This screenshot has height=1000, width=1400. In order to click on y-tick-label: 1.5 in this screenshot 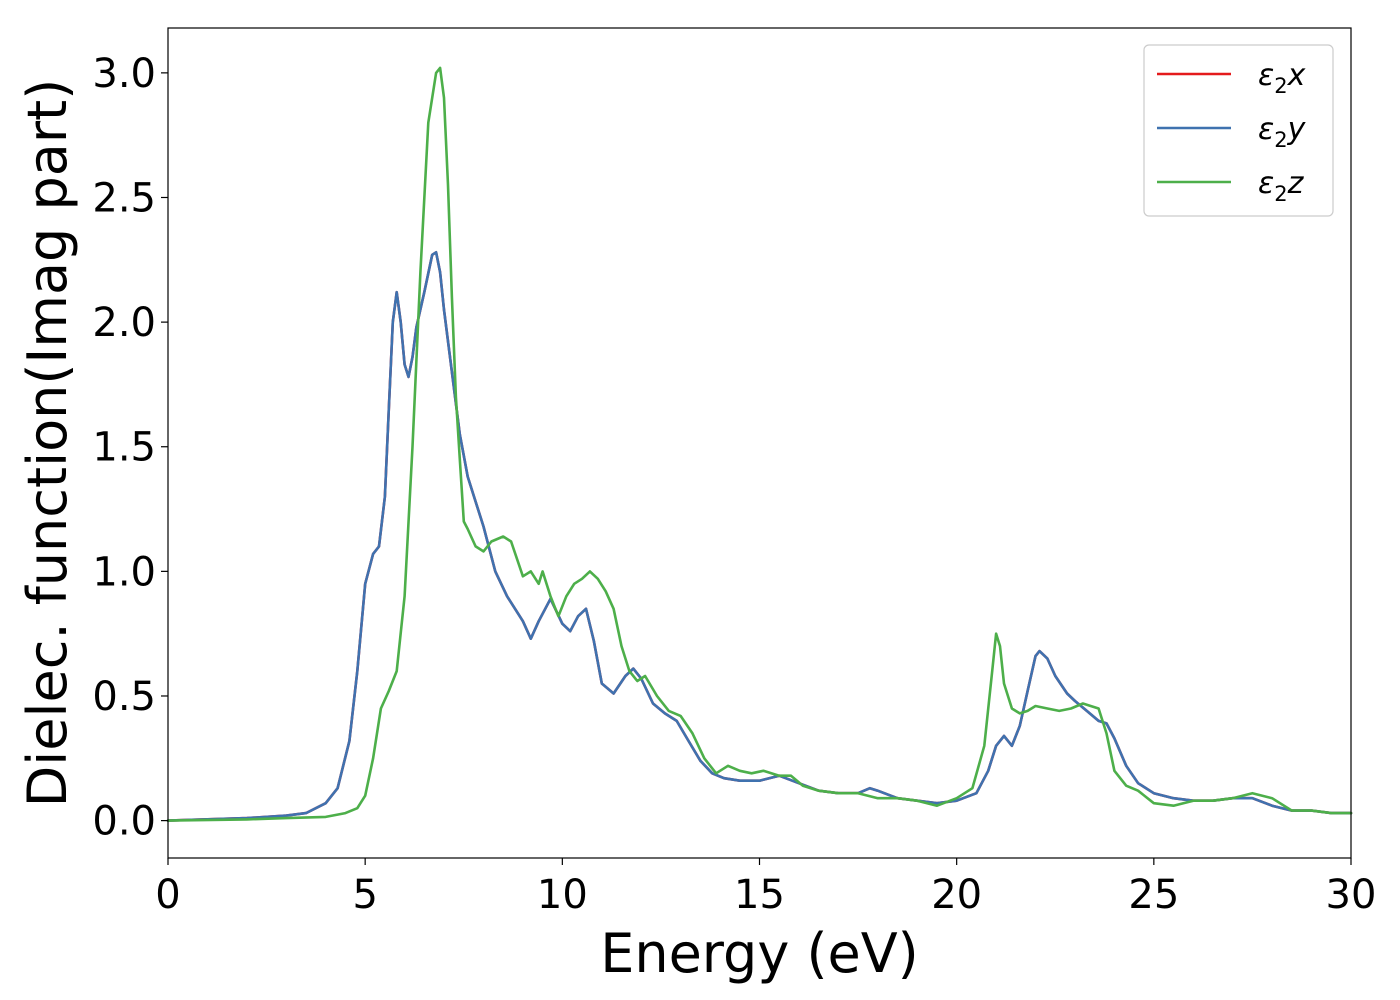, I will do `click(124, 448)`.